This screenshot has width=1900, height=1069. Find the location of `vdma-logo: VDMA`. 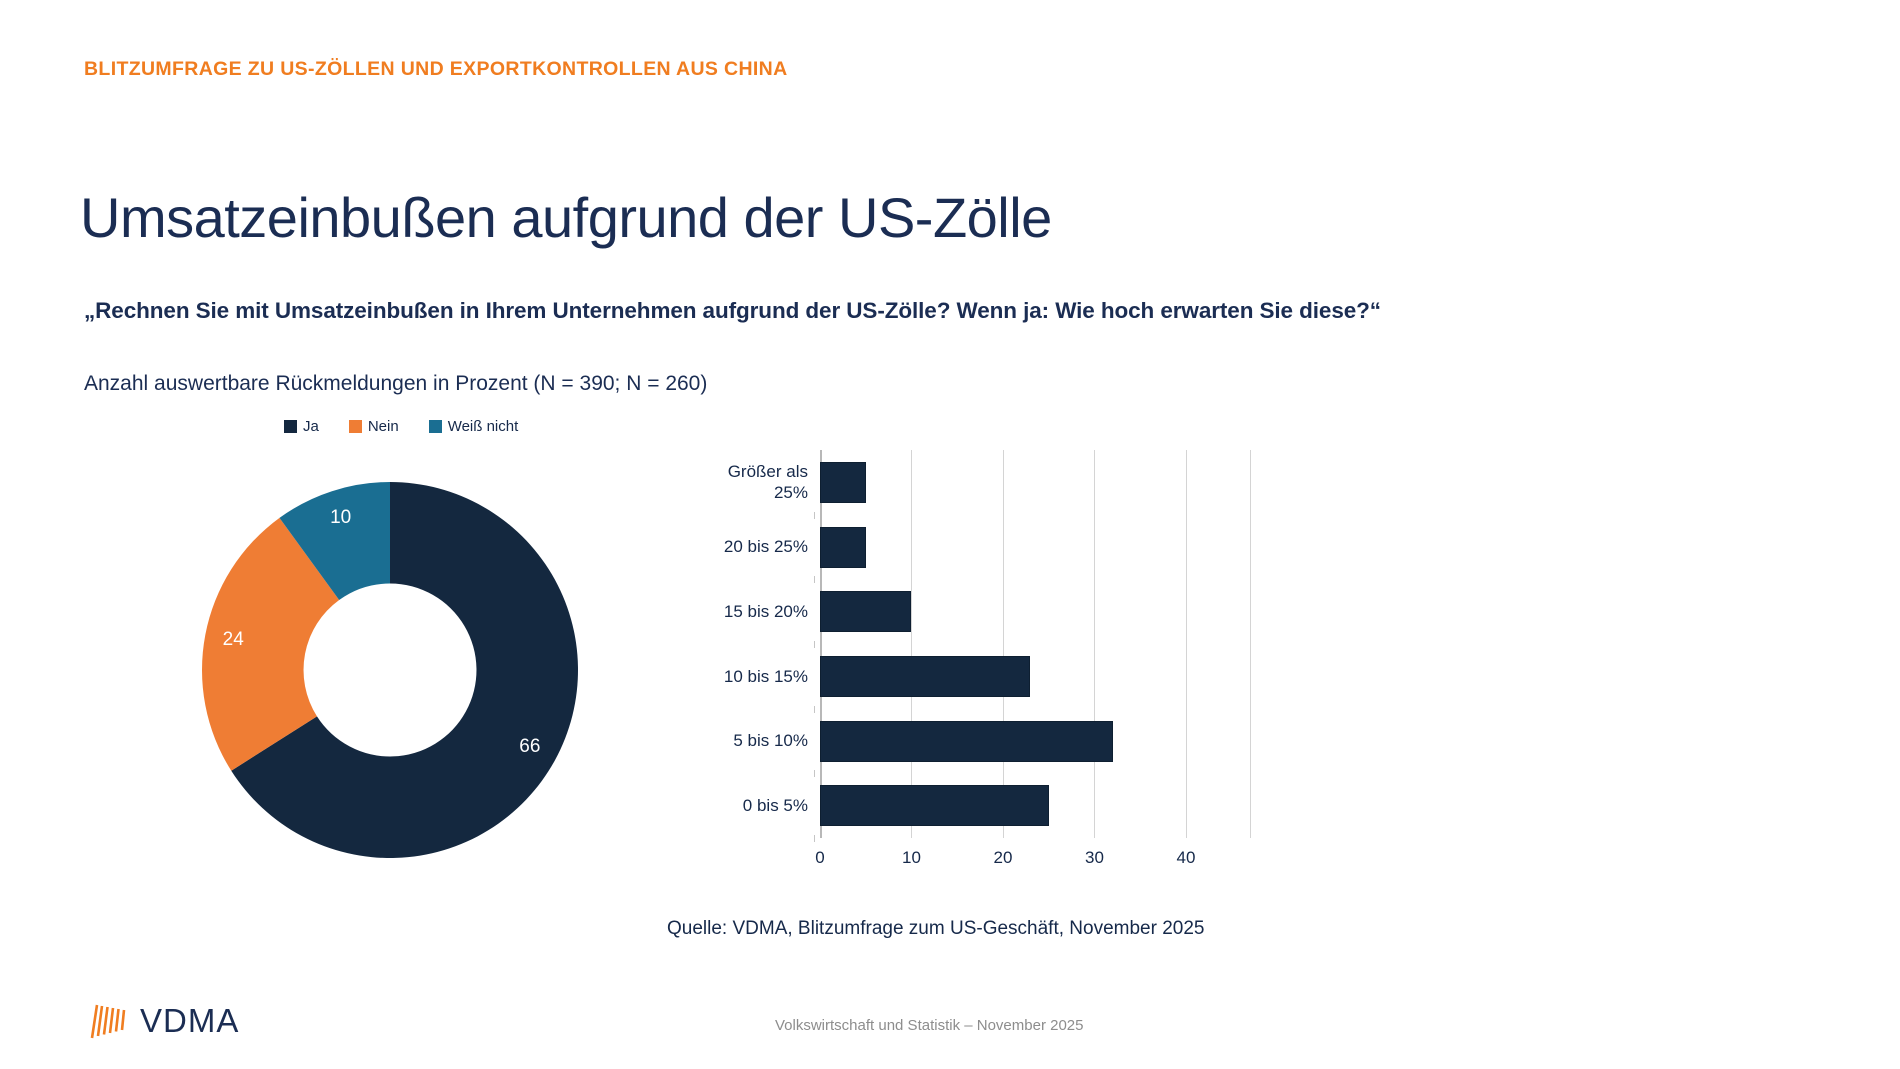

vdma-logo: VDMA is located at coordinates (163, 1021).